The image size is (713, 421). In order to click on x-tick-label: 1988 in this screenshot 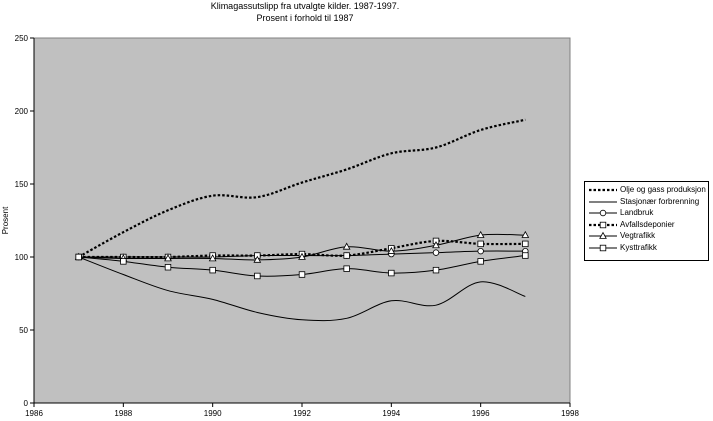, I will do `click(123, 413)`.